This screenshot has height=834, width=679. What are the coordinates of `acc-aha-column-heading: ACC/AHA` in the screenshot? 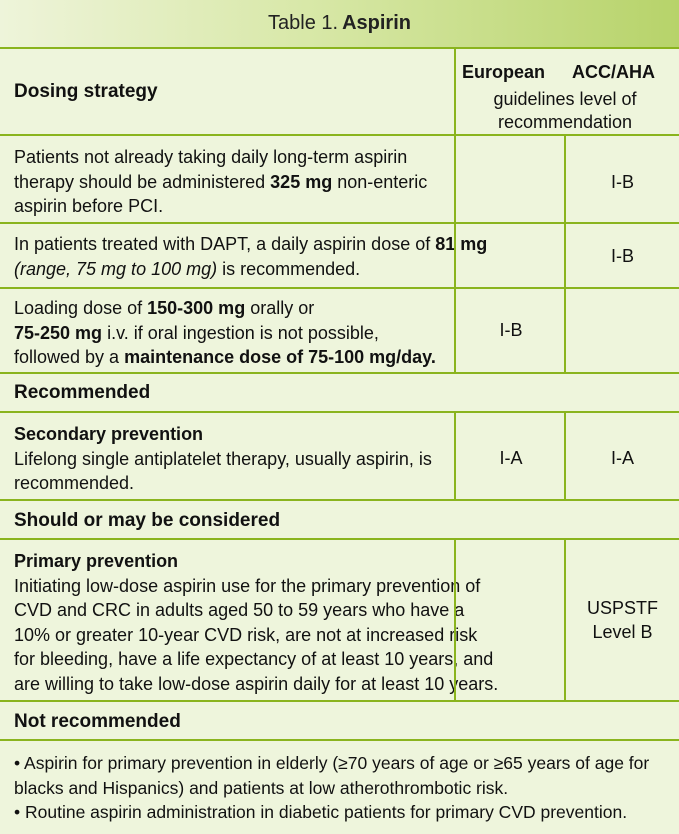 It's located at (613, 72).